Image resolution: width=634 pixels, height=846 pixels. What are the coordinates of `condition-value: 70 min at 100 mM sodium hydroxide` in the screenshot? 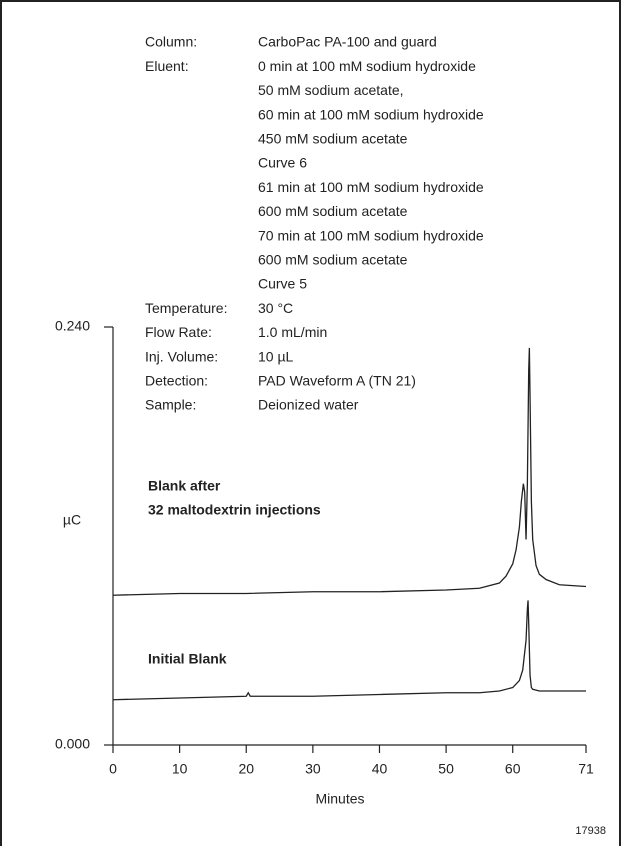 It's located at (371, 235).